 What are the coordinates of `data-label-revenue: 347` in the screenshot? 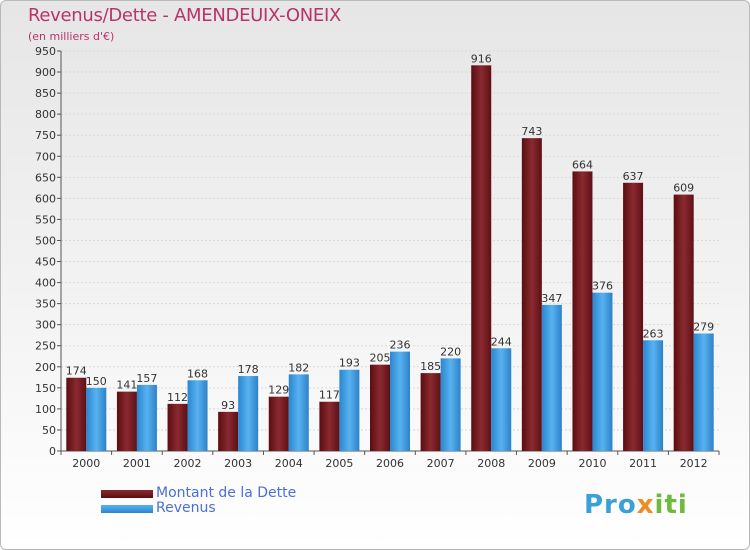 It's located at (551, 298).